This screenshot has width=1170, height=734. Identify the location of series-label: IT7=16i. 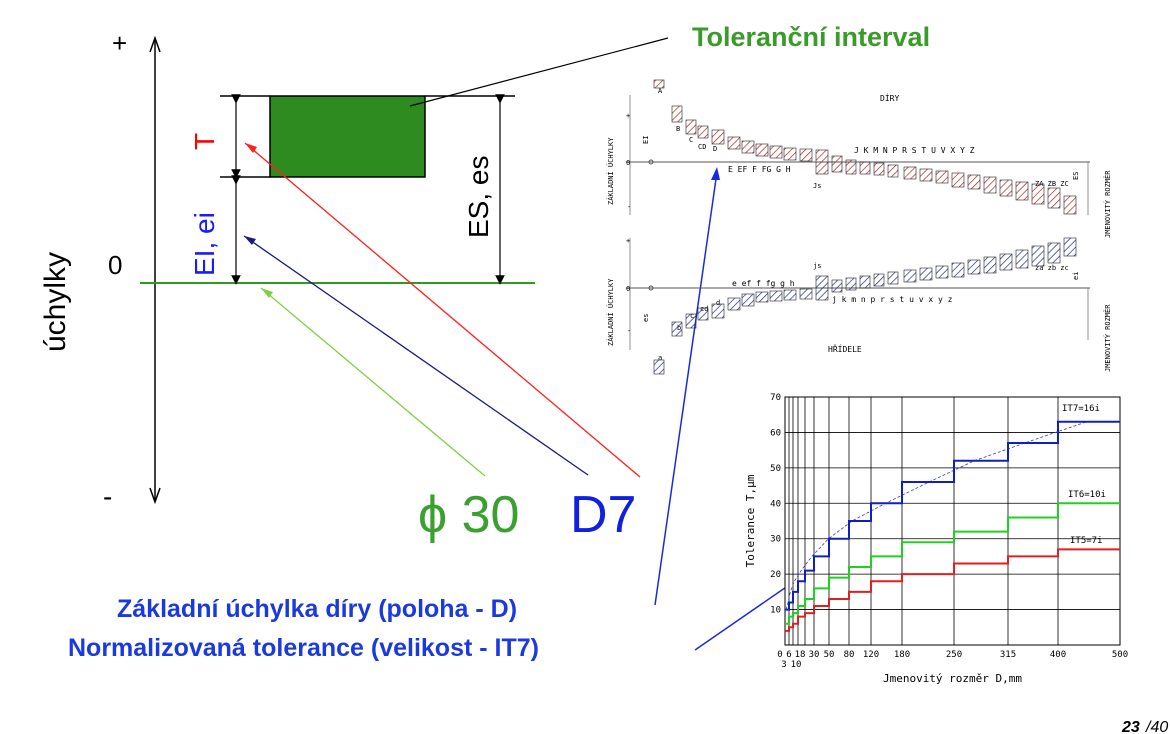
(1081, 409).